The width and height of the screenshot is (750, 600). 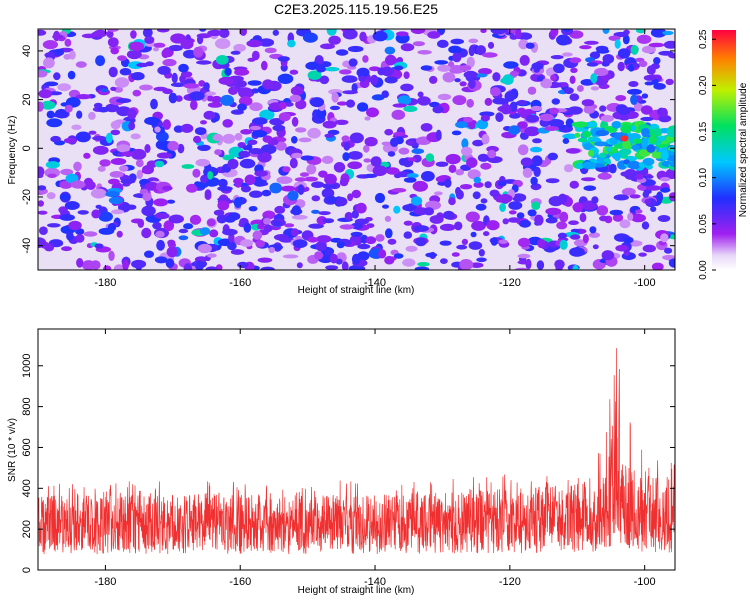 I want to click on y-tick-label: 800, so click(x=27, y=406).